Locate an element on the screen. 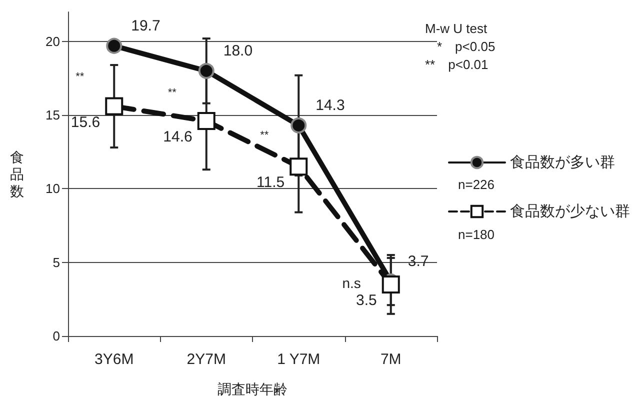 This screenshot has width=635, height=401. y-axis-title: 食品数 is located at coordinates (17, 174).